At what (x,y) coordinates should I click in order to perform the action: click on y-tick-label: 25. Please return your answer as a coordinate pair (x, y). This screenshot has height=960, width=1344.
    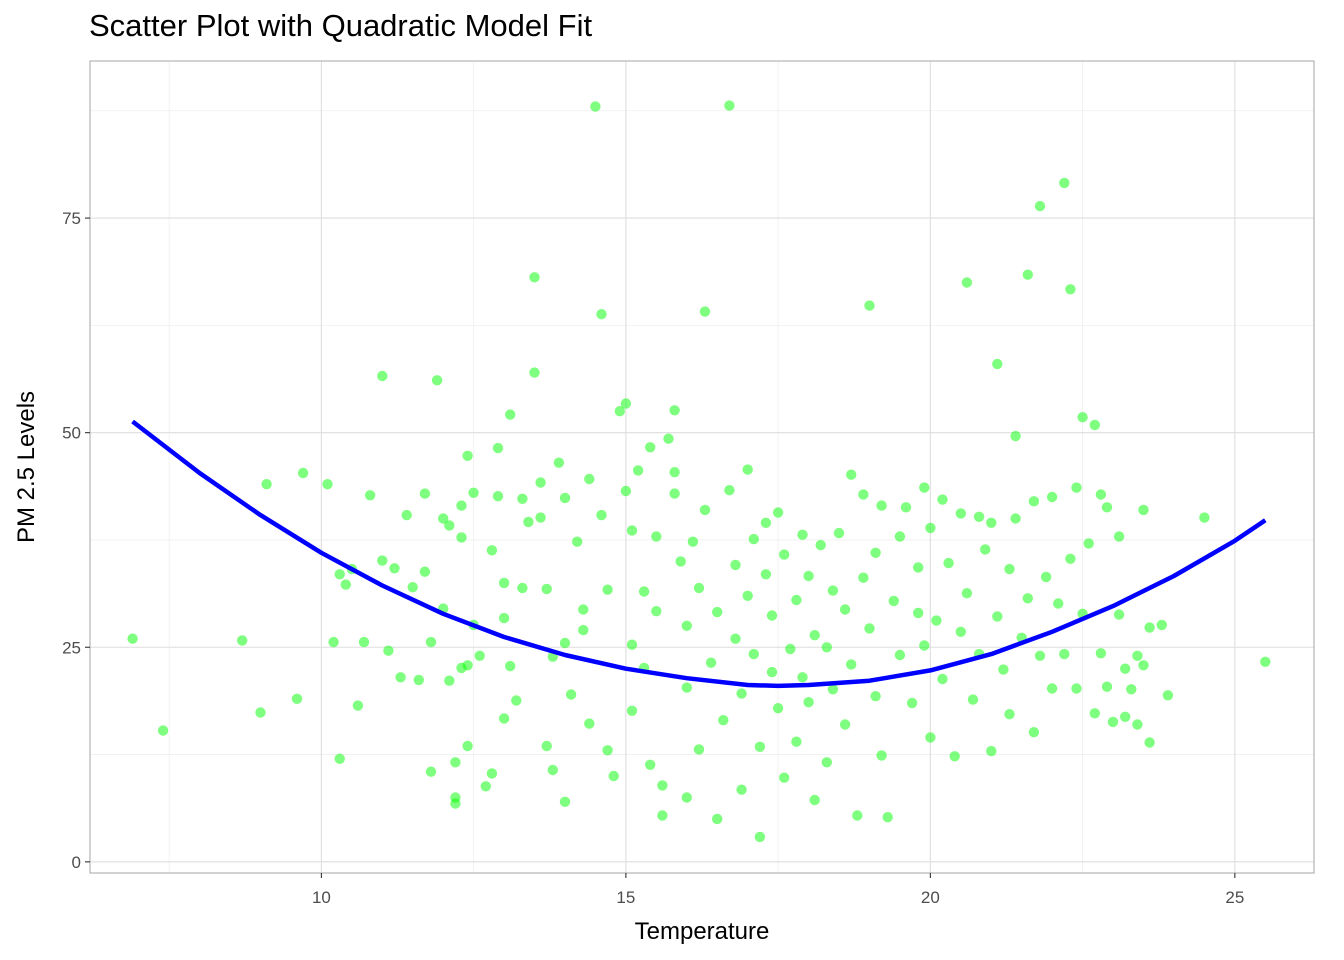
    Looking at the image, I should click on (71, 647).